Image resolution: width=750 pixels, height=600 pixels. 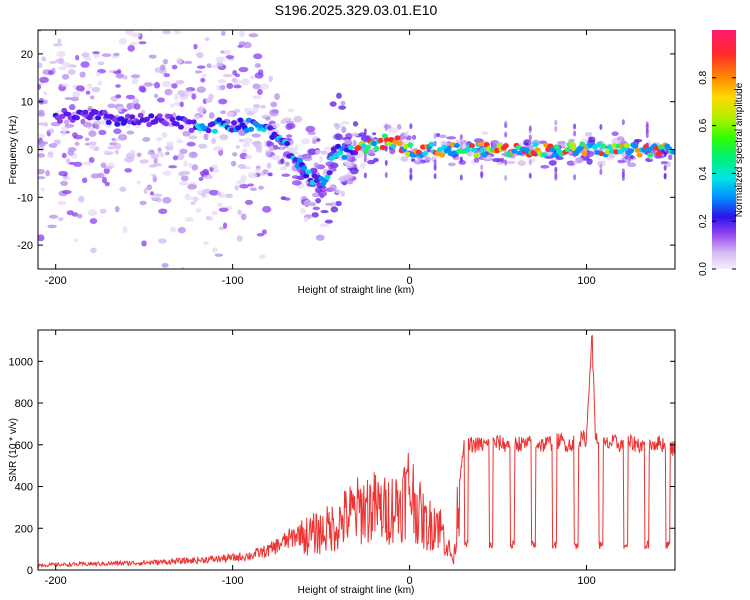 I want to click on snr-y-label: SNR (10 * v/v), so click(x=13, y=450).